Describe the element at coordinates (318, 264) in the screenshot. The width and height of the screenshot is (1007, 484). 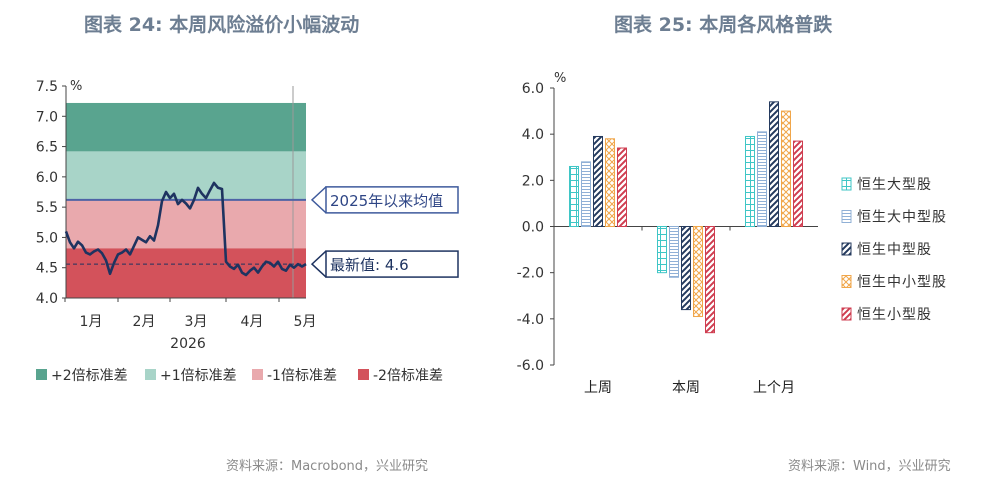
I see `latest-callout-pointer` at that location.